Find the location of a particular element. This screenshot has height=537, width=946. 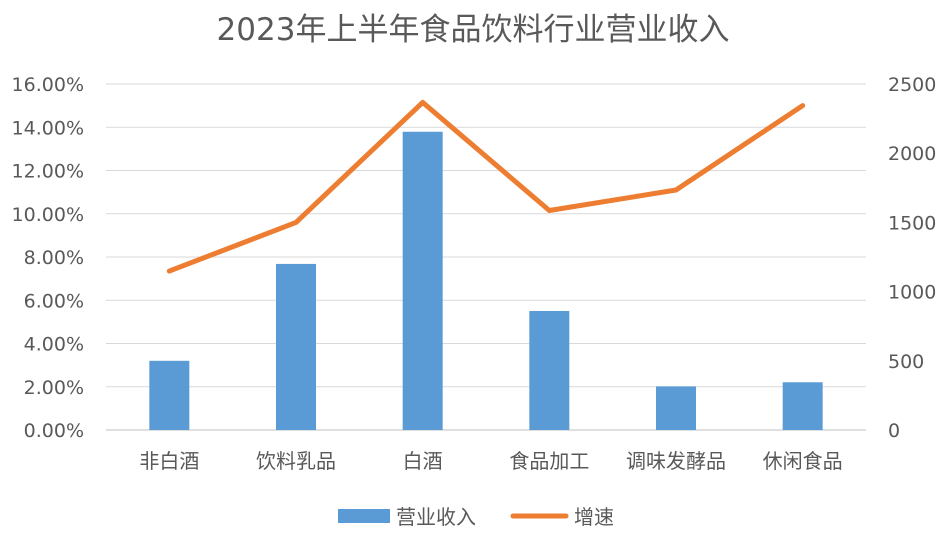

left-axis-tick-label: 6.00% is located at coordinates (54, 301).